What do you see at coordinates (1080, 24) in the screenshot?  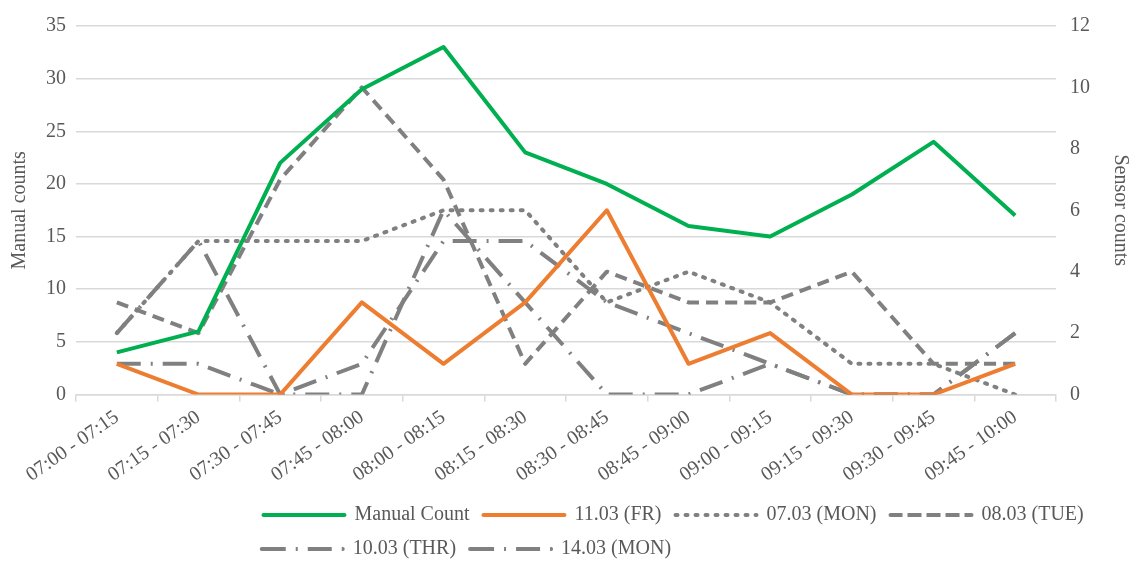 I see `y2-tick-label: 12` at bounding box center [1080, 24].